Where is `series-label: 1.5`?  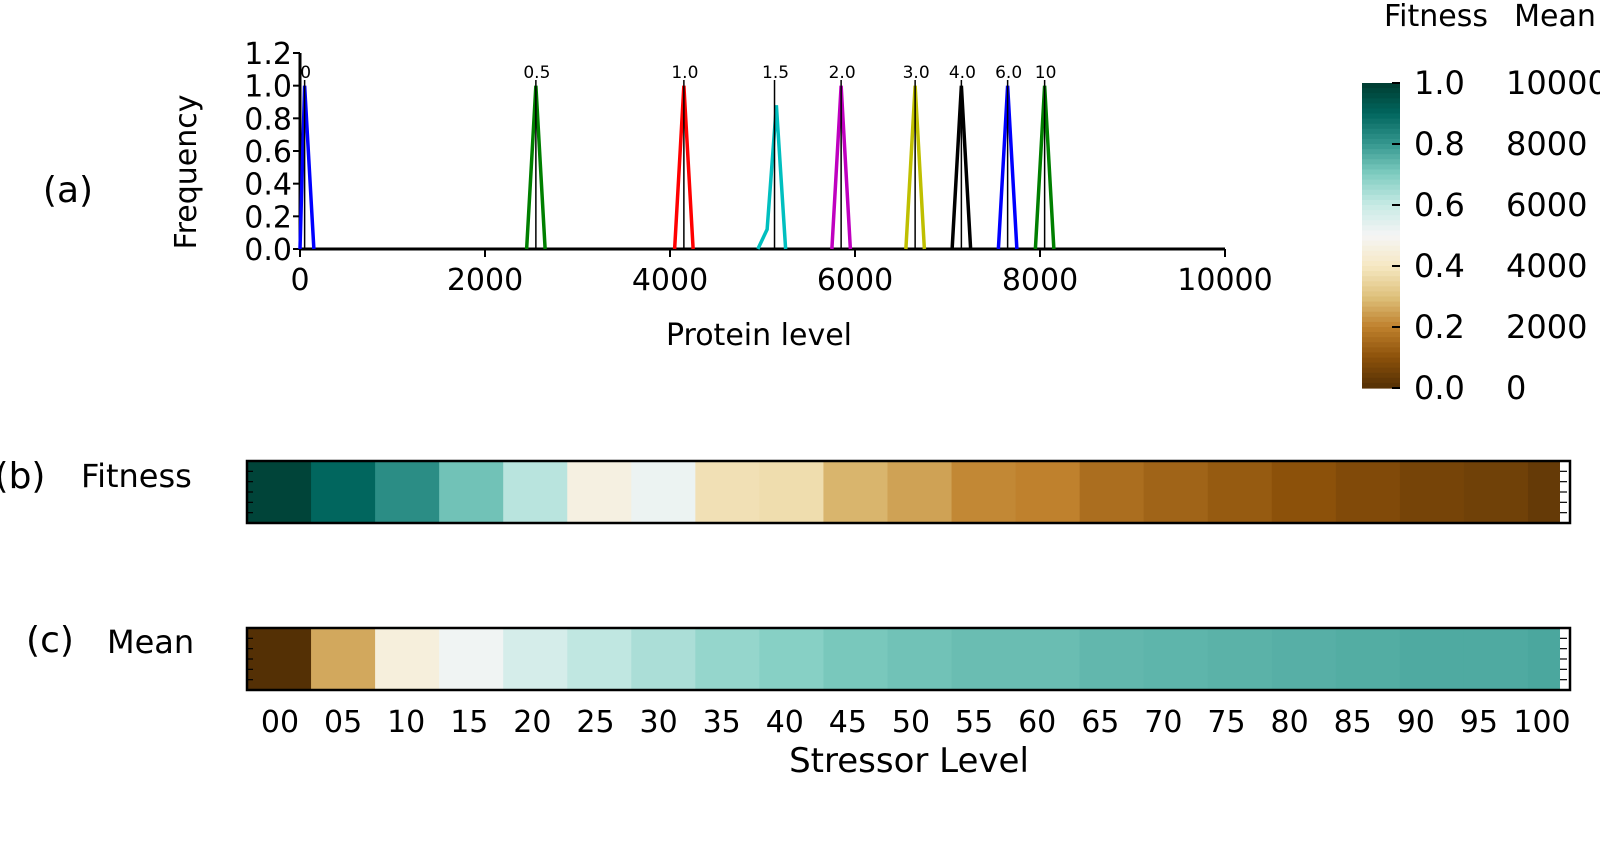 series-label: 1.5 is located at coordinates (775, 73).